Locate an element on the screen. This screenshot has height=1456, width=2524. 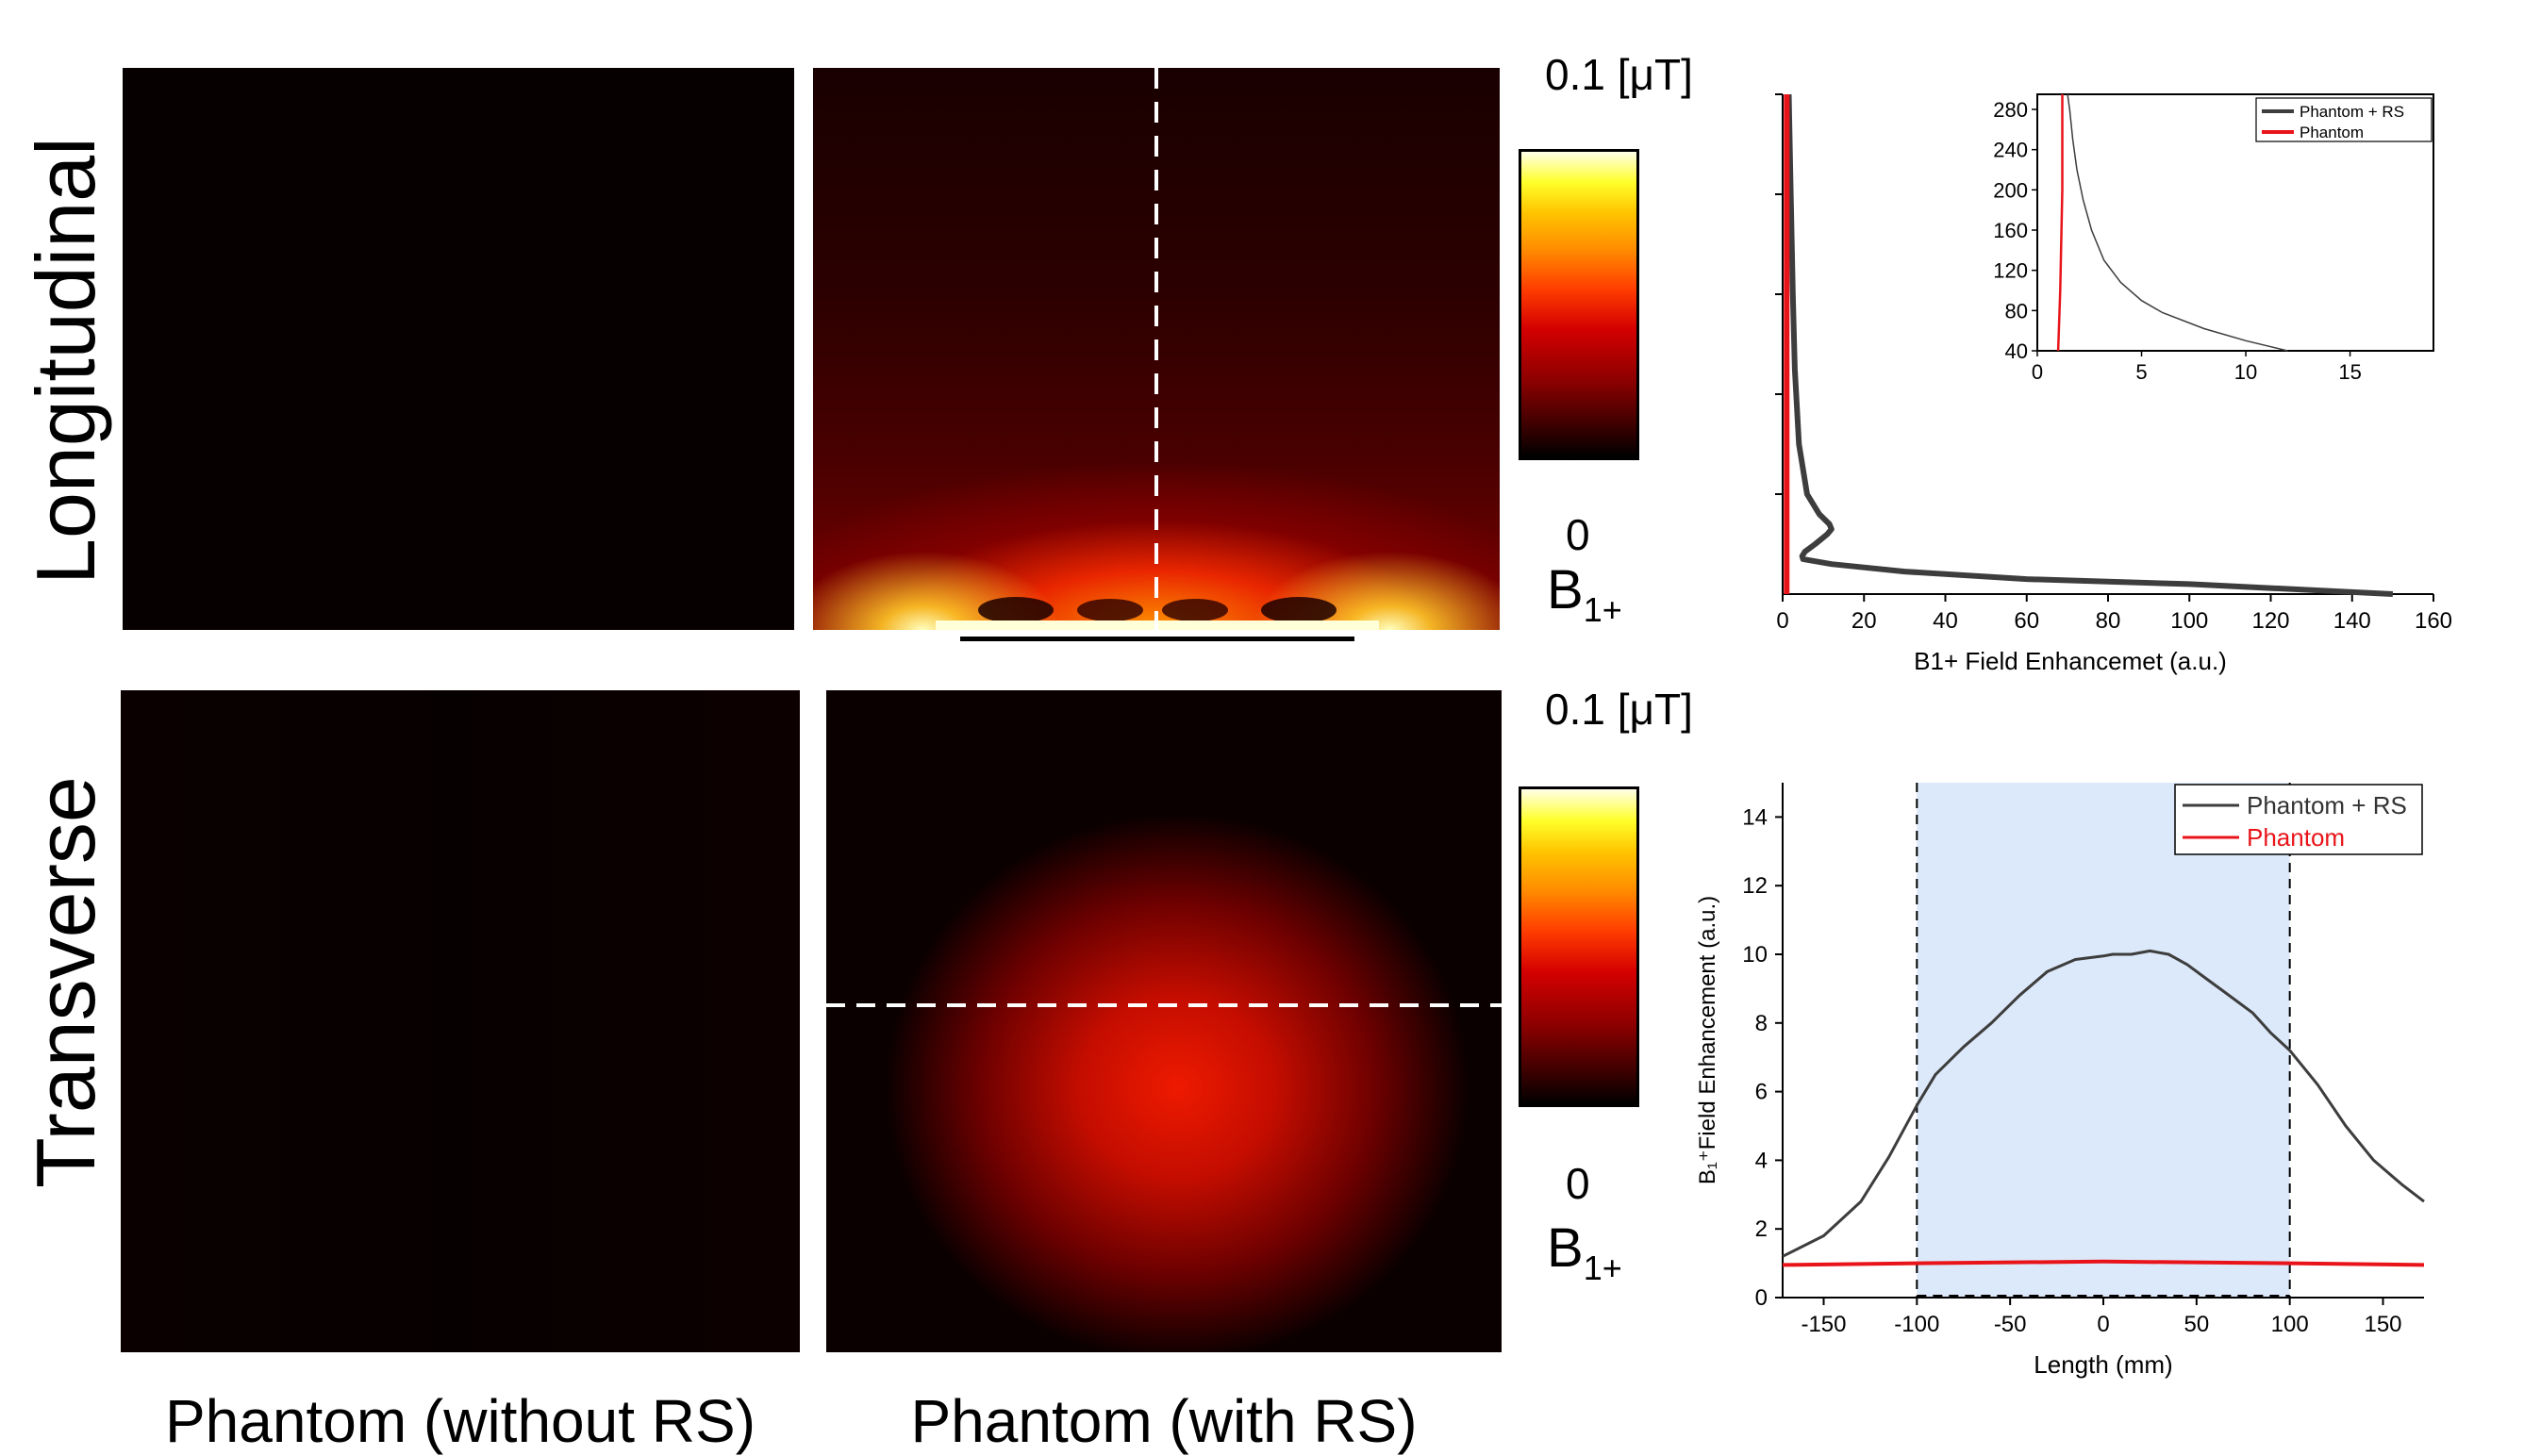
shaded-region is located at coordinates (2104, 1040).